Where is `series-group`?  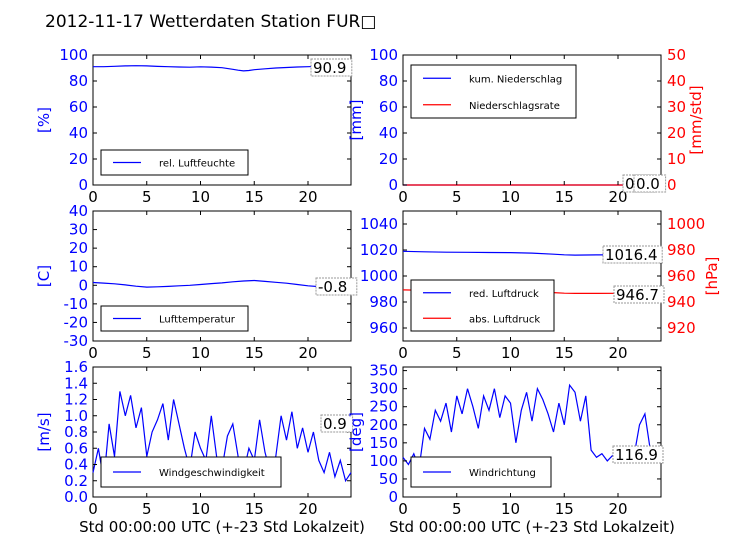 series-group is located at coordinates (222, 68).